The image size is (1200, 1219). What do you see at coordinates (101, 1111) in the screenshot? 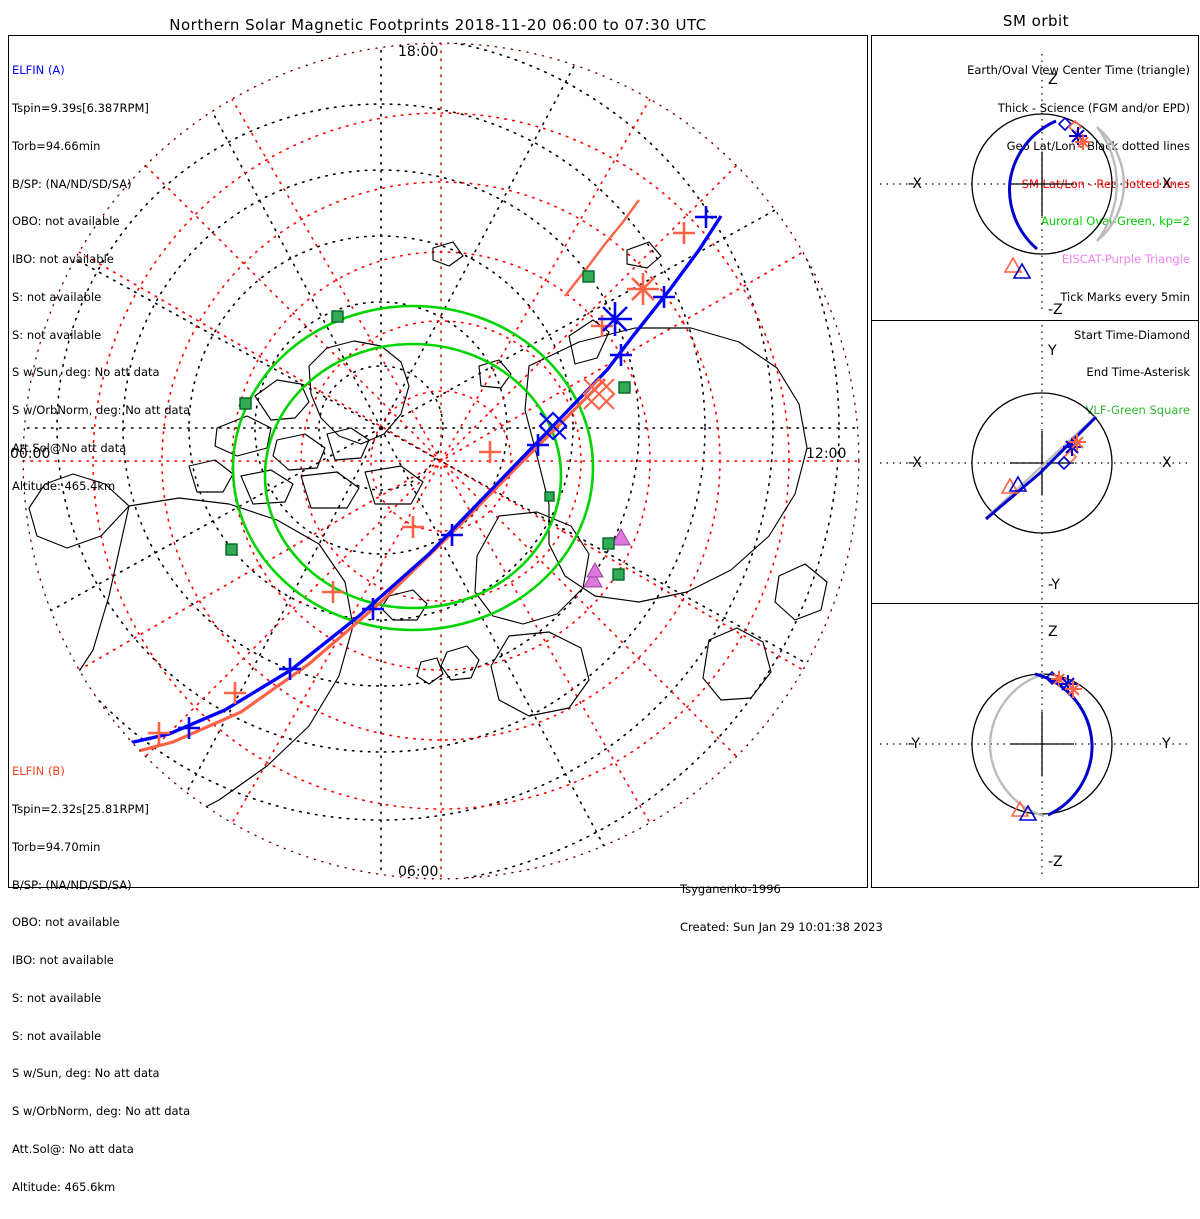
I see `elfin-b-line: S w/OrbNorm, deg: No att data` at bounding box center [101, 1111].